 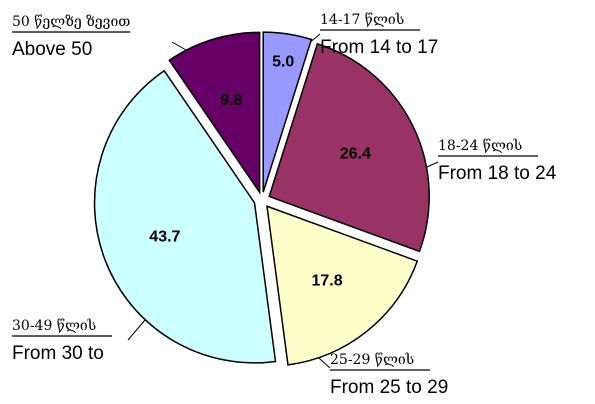 What do you see at coordinates (283, 62) in the screenshot?
I see `data-label: 5.0` at bounding box center [283, 62].